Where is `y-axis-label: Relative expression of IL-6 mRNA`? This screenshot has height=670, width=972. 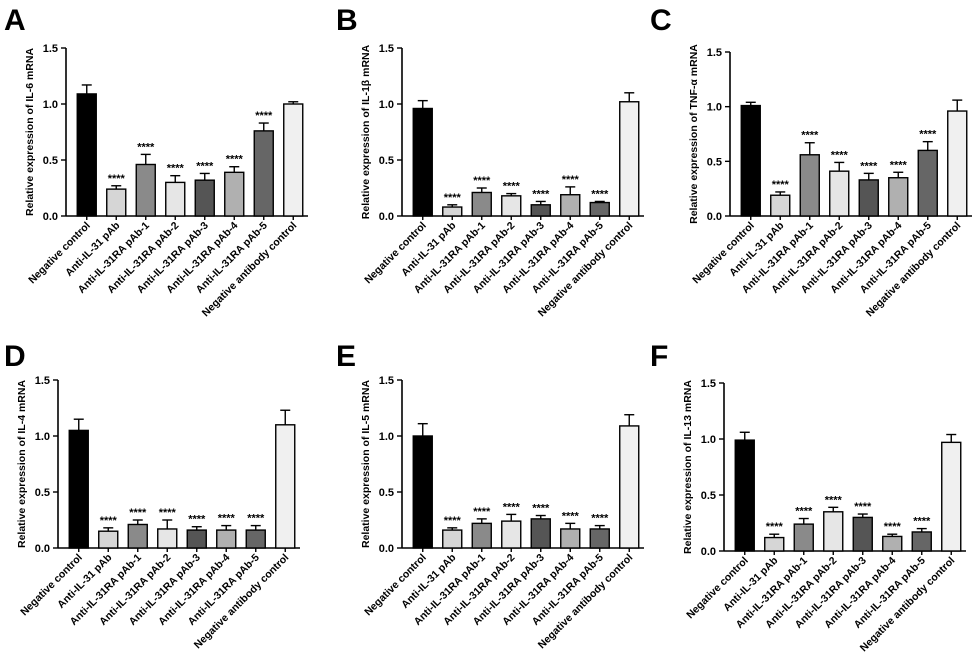
y-axis-label: Relative expression of IL-6 mRNA is located at coordinates (30, 132).